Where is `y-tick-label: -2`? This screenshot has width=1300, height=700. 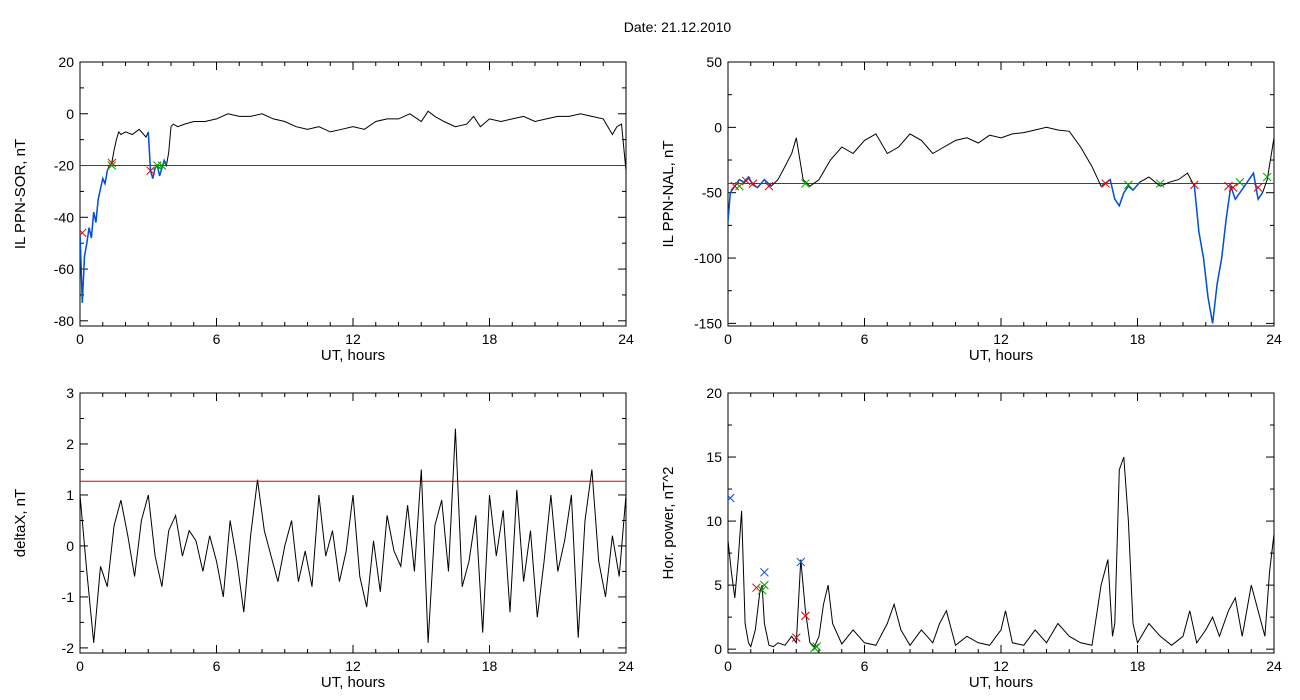
y-tick-label: -2 is located at coordinates (68, 648).